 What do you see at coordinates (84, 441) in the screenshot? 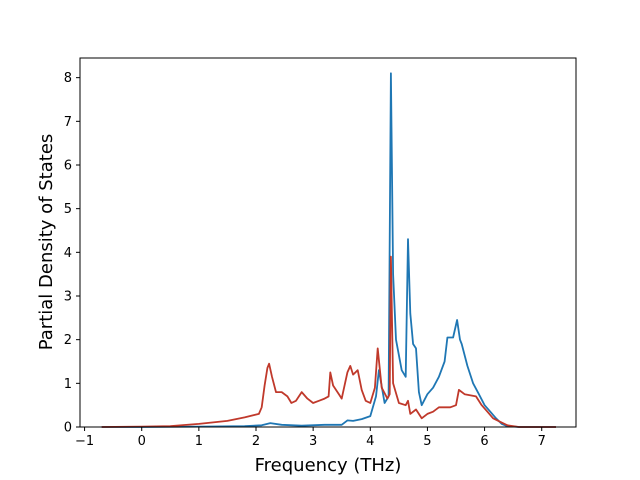
I see `x-tick-label: −1` at bounding box center [84, 441].